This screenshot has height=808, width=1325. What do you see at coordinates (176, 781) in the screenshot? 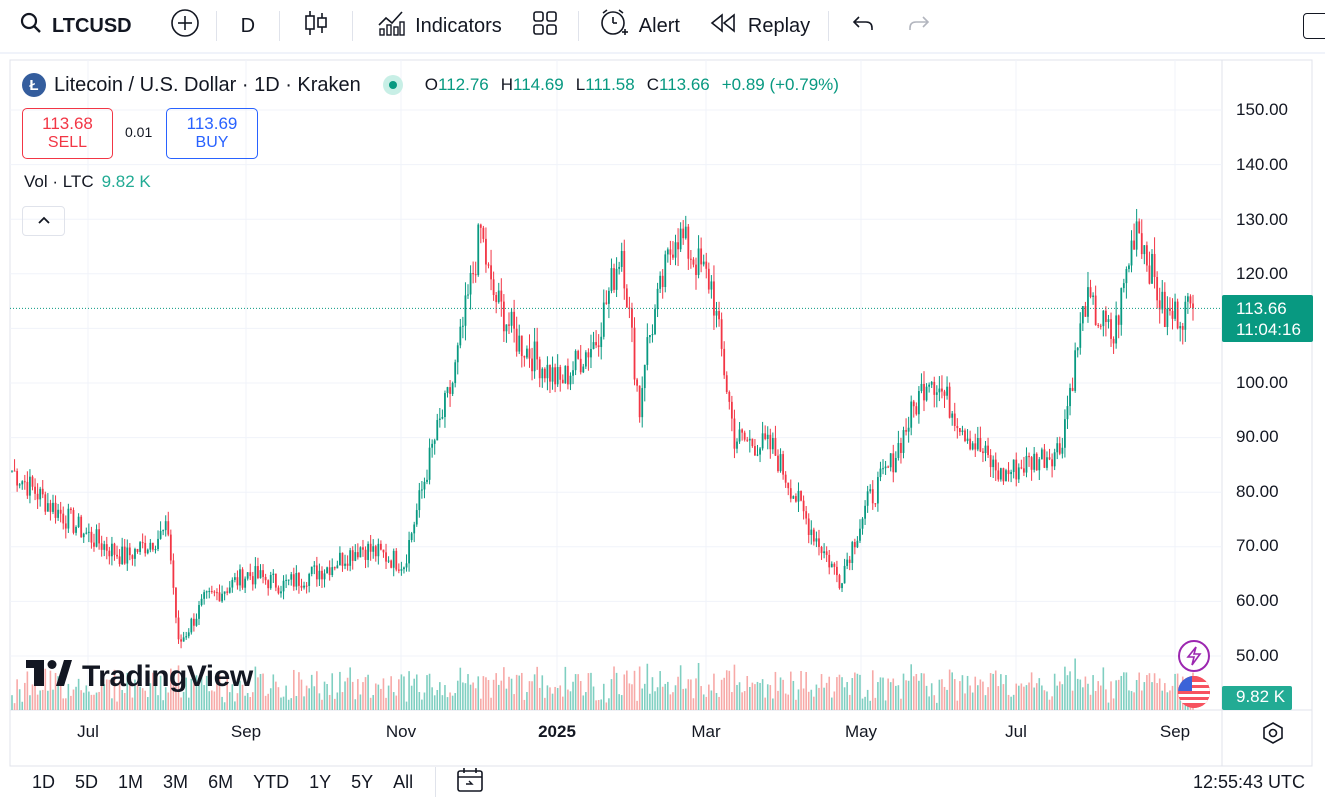
I see `range-3m: 3M` at bounding box center [176, 781].